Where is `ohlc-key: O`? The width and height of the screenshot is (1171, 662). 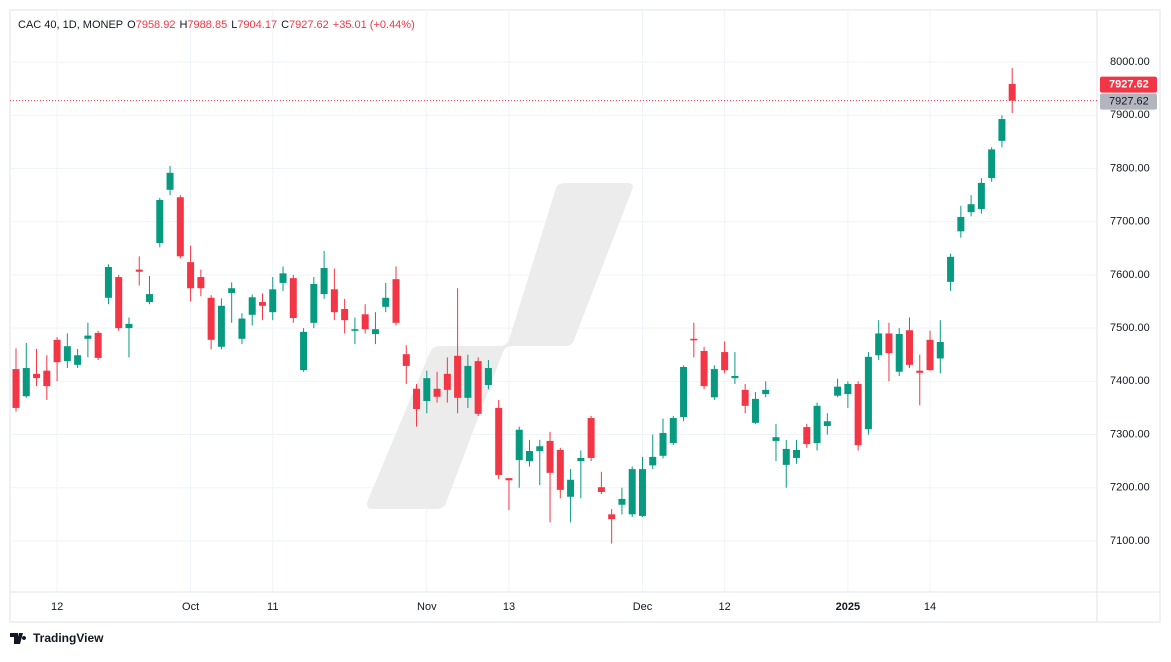
ohlc-key: O is located at coordinates (131, 25).